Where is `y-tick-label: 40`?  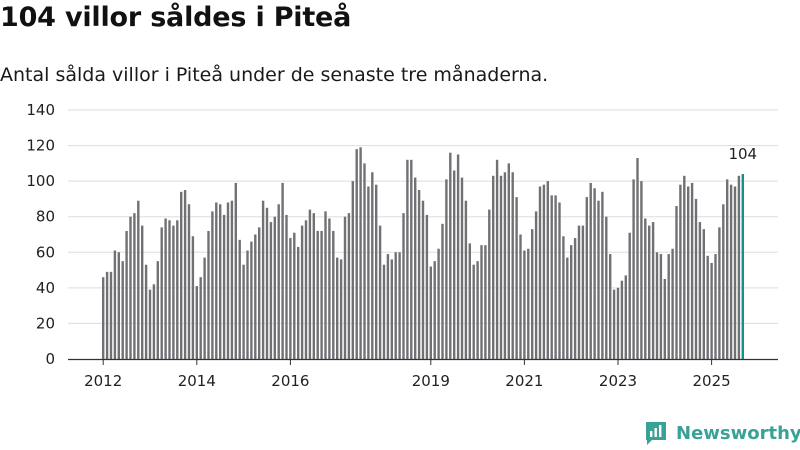
y-tick-label: 40 is located at coordinates (45, 288).